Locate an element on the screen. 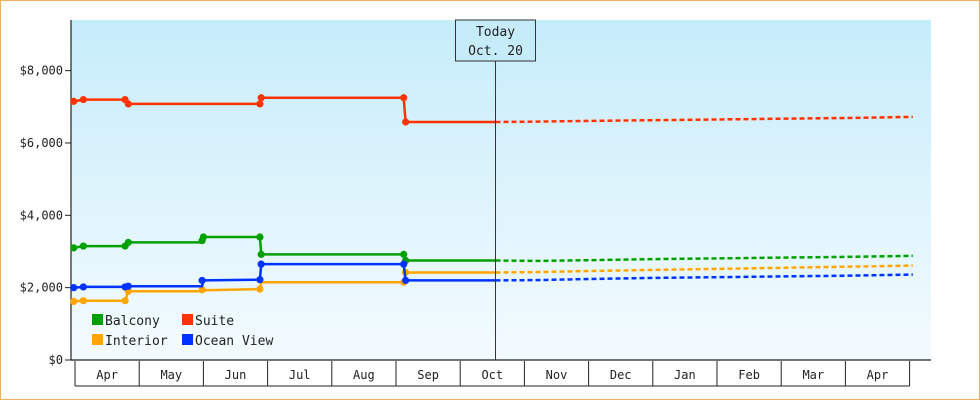 The width and height of the screenshot is (980, 400). y-tick-label: $0 is located at coordinates (56, 360).